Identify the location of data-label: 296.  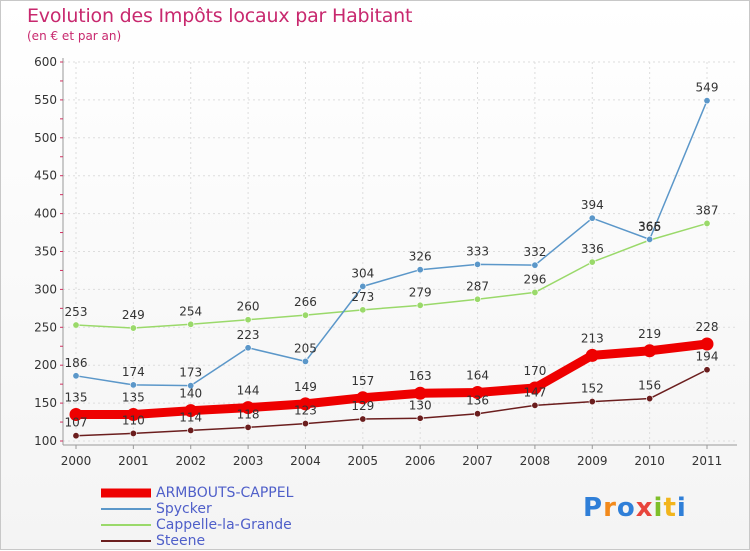
(534, 279).